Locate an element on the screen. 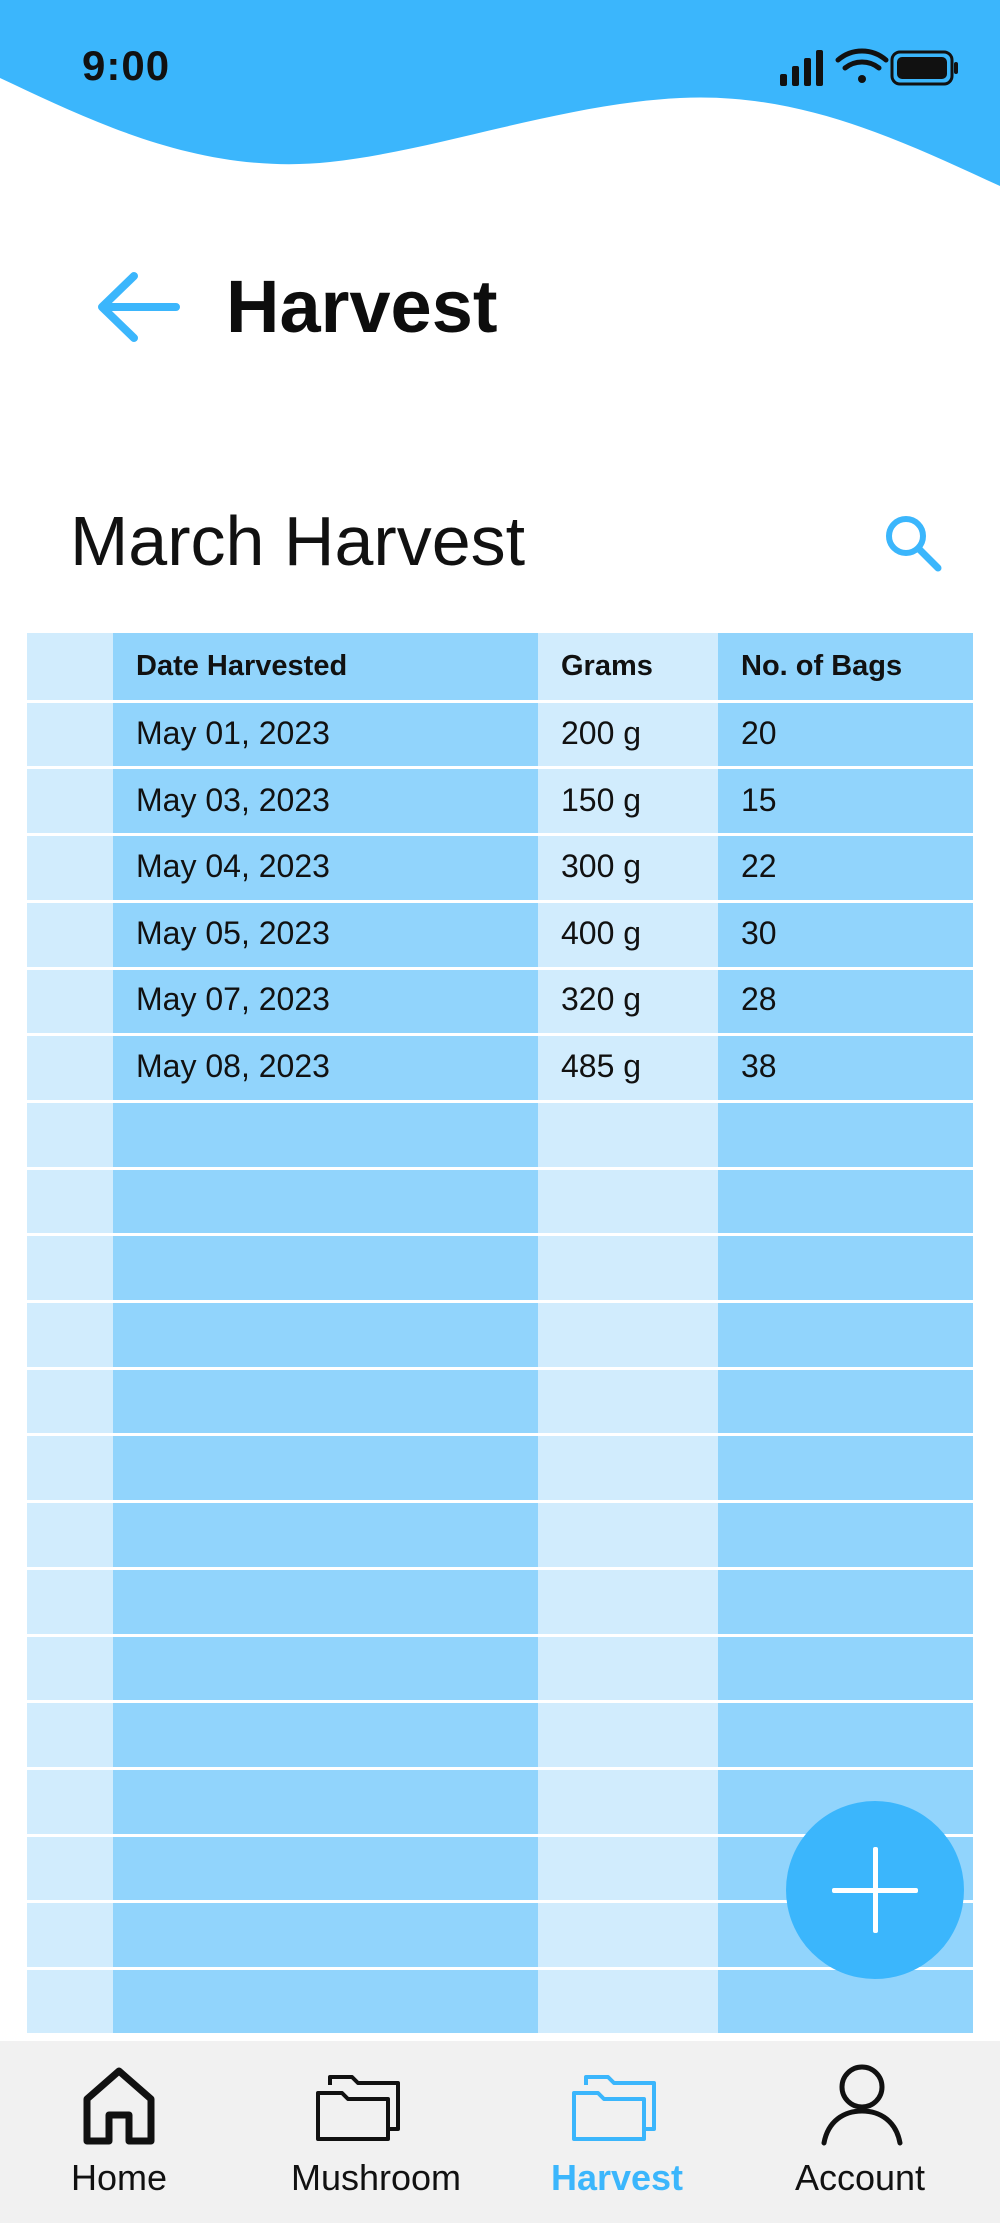 Image resolution: width=1000 pixels, height=2223 pixels. status-icons is located at coordinates (869, 67).